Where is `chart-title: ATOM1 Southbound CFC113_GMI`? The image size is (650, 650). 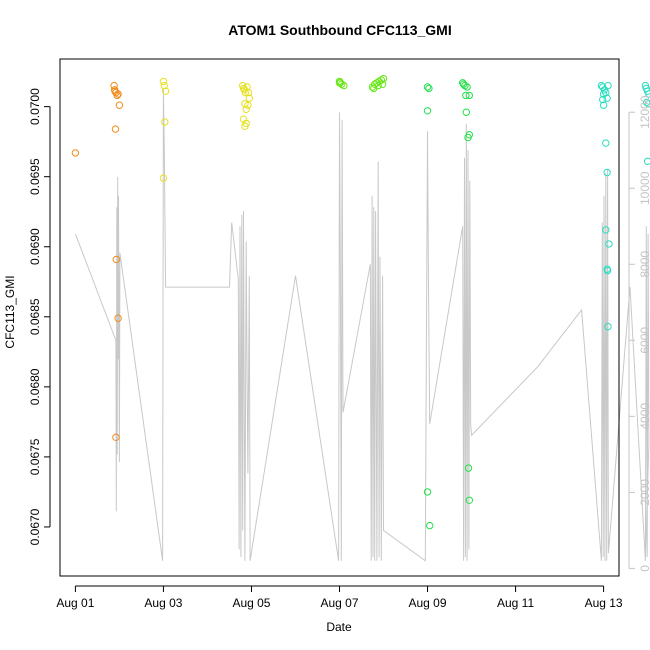
chart-title: ATOM1 Southbound CFC113_GMI is located at coordinates (340, 30).